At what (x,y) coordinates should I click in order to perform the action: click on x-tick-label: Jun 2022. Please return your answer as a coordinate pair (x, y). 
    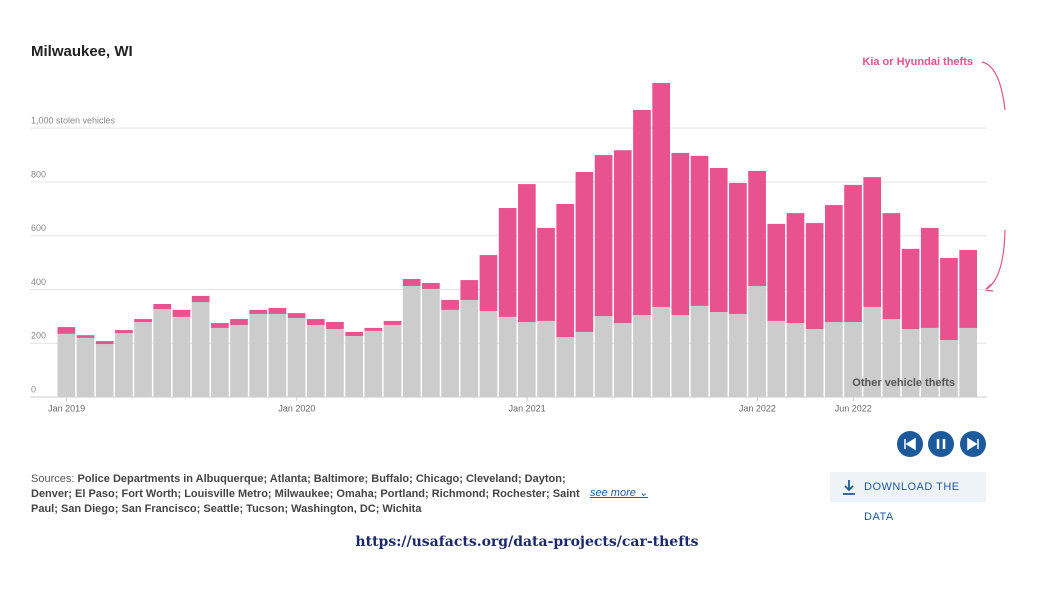
    Looking at the image, I should click on (853, 408).